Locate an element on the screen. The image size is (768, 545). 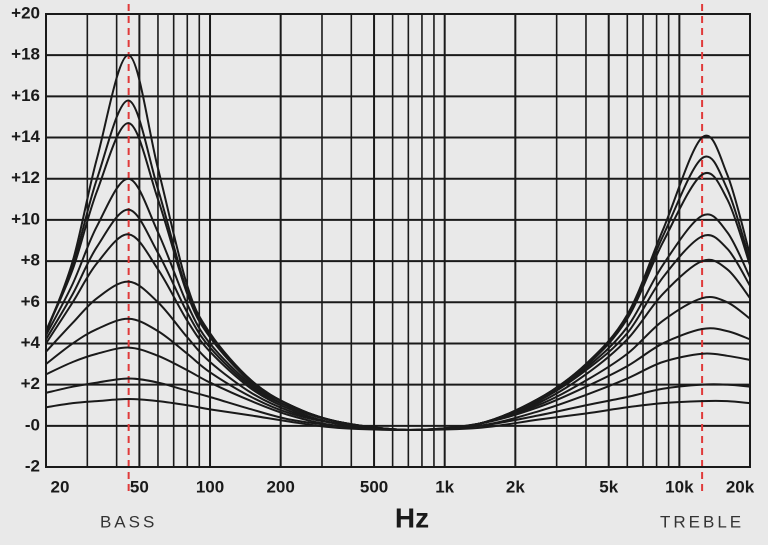
x-tick-label: 10k is located at coordinates (679, 486).